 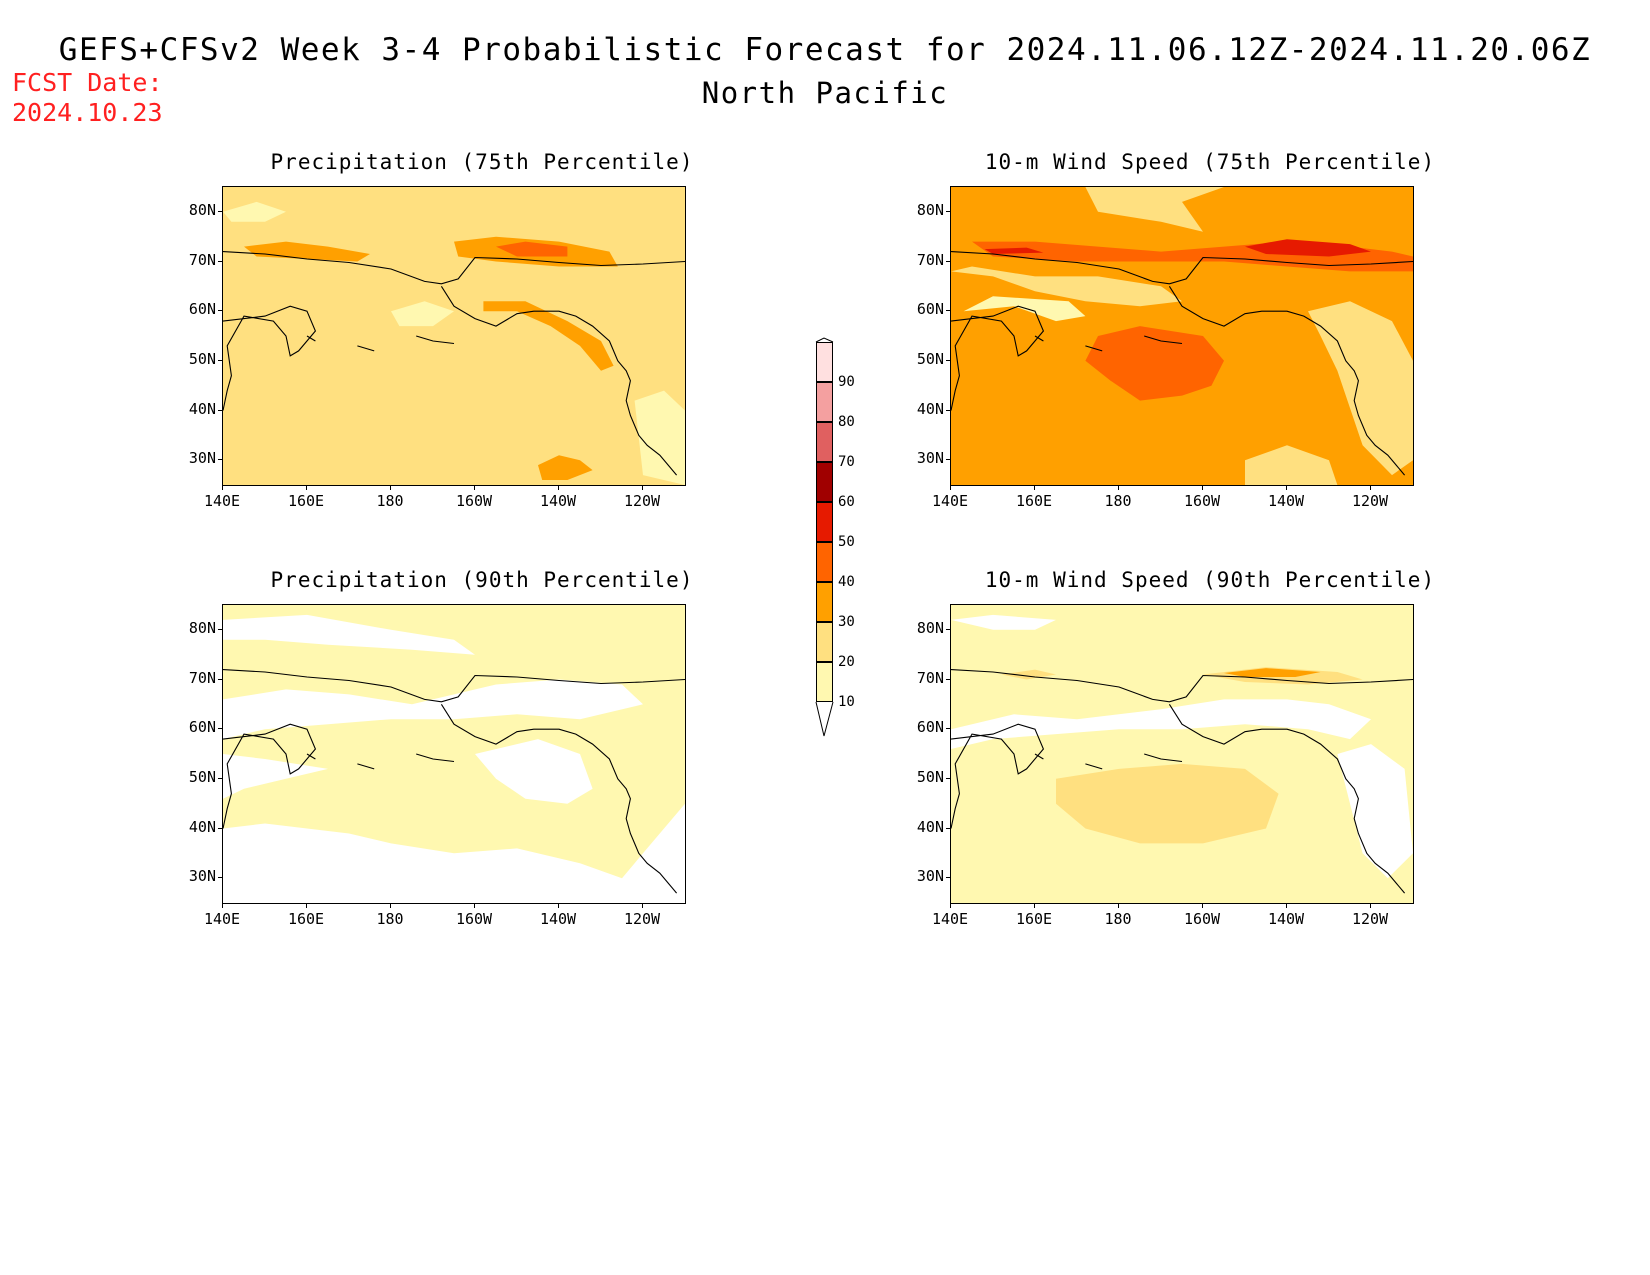 I want to click on lon-tick-label: 140W, so click(x=1286, y=501).